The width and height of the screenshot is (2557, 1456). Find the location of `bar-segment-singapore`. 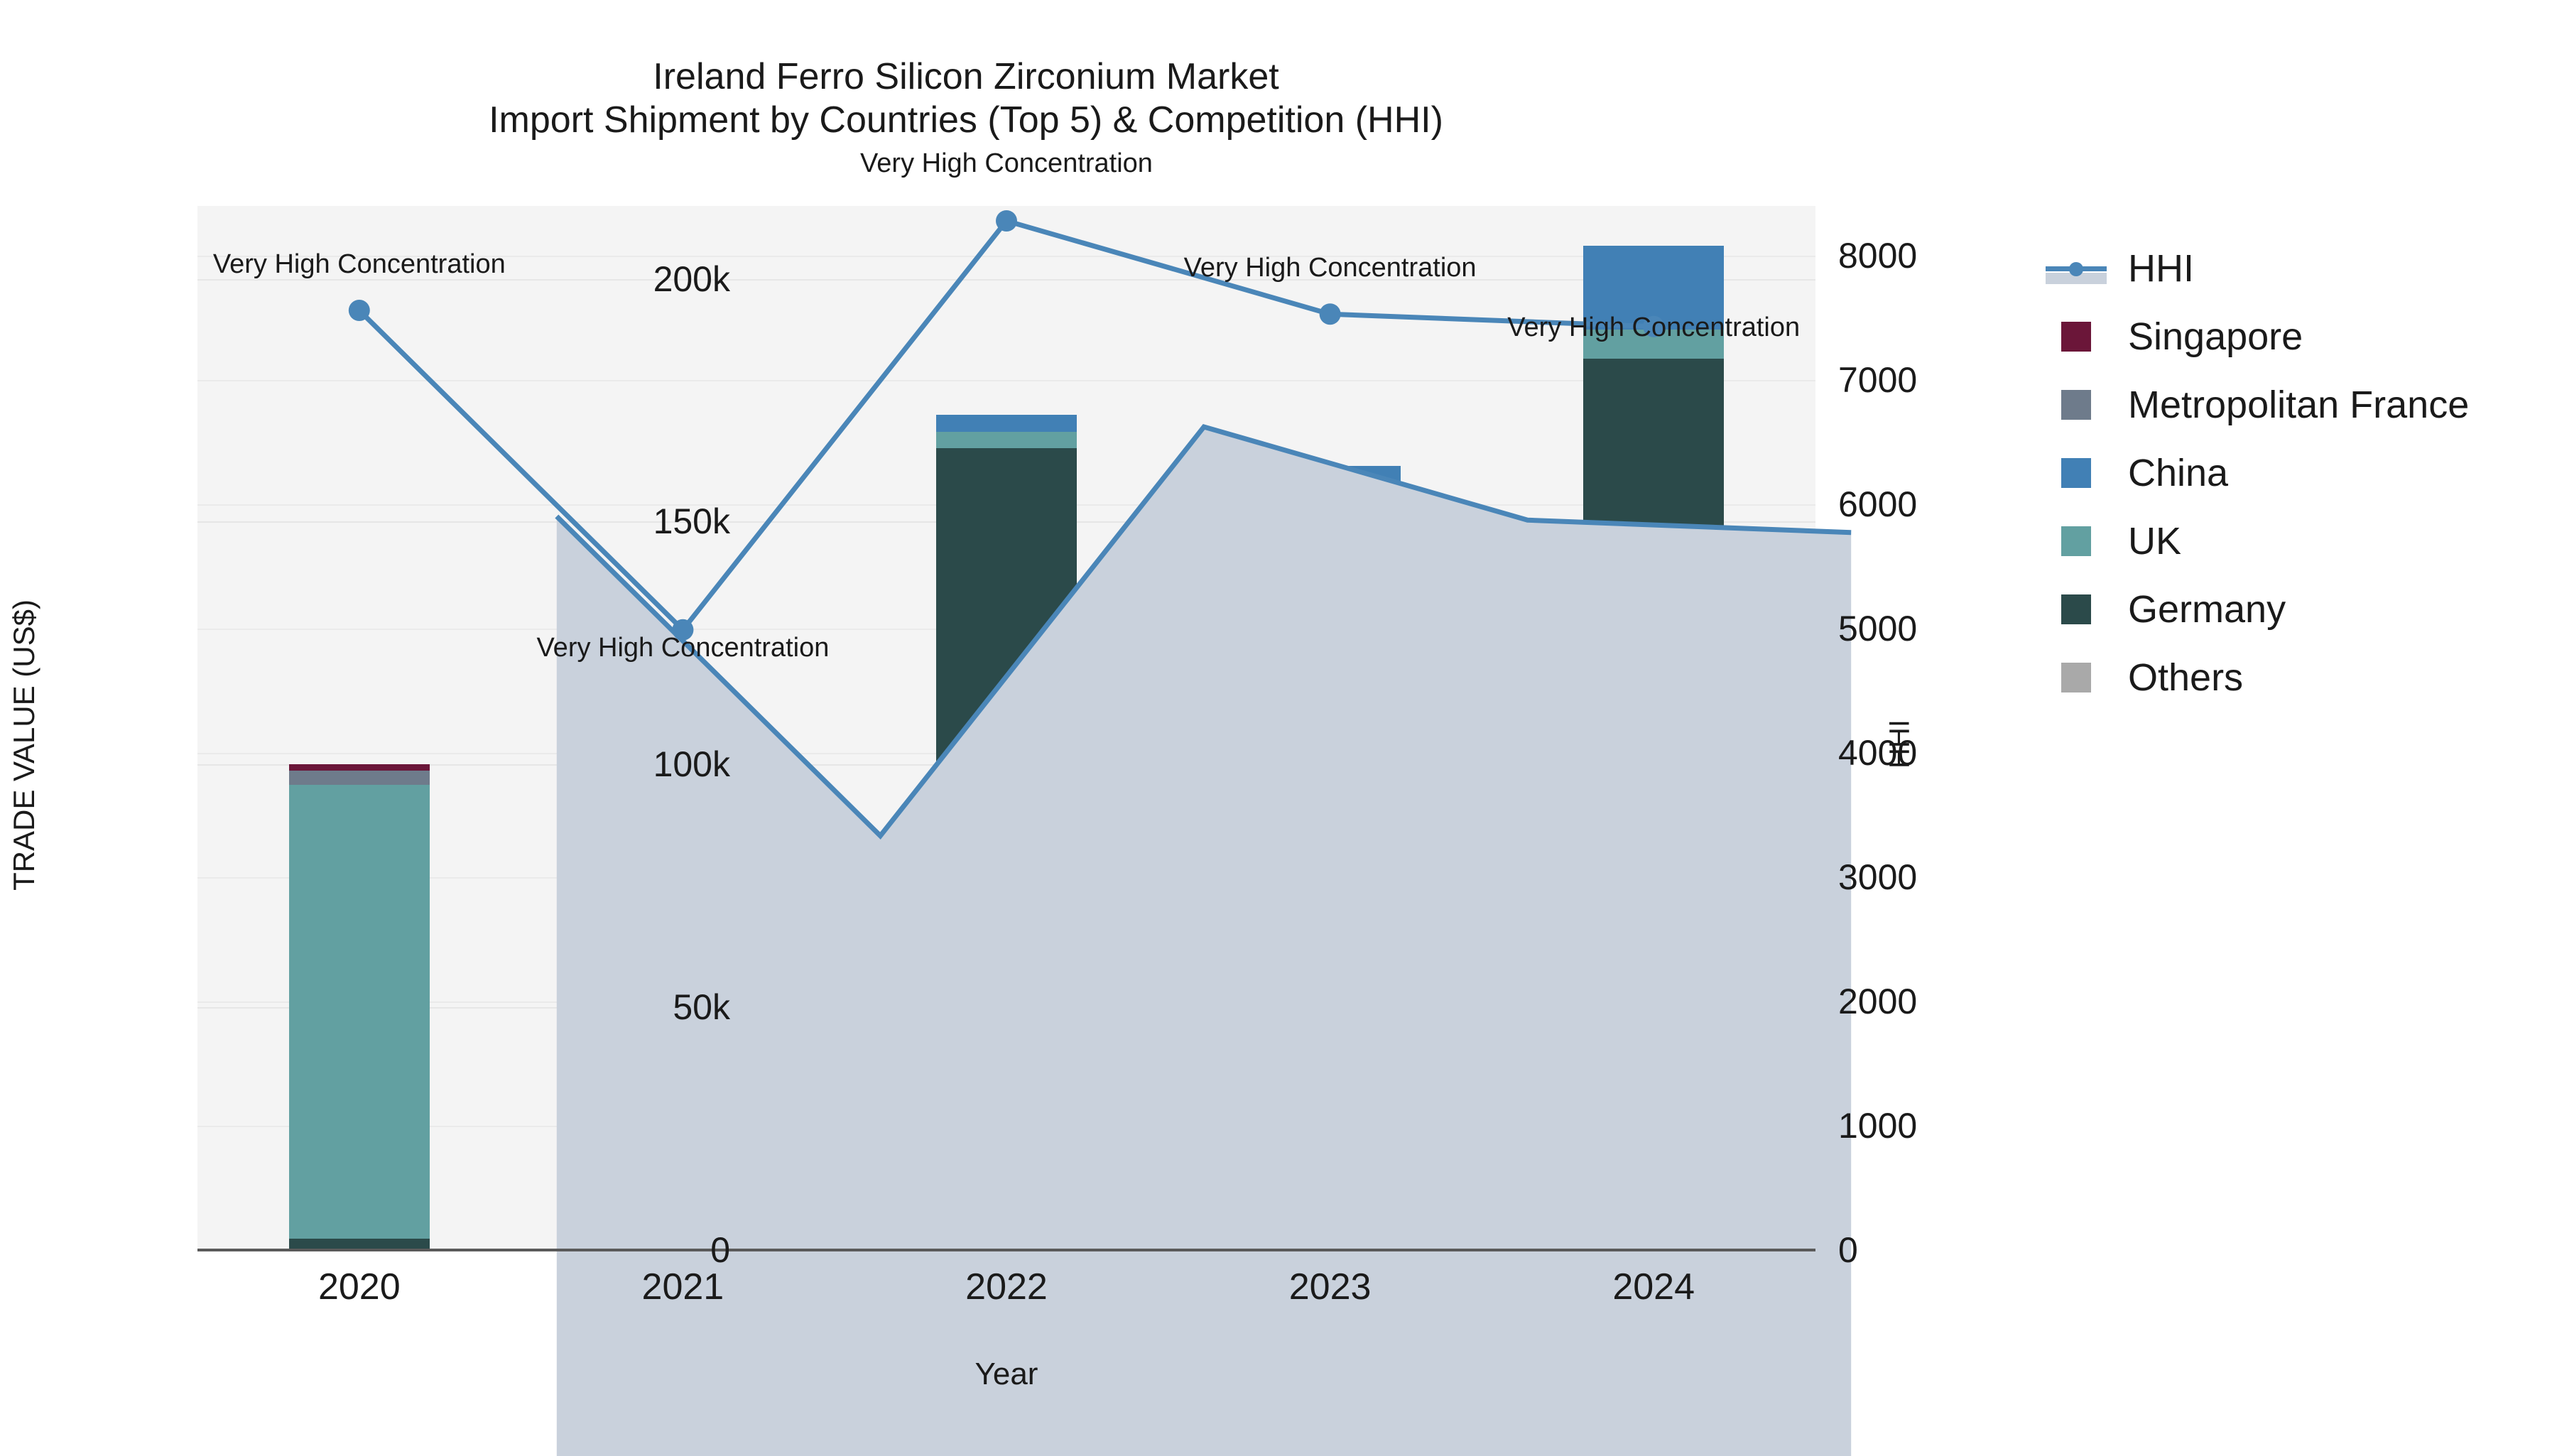

bar-segment-singapore is located at coordinates (359, 768).